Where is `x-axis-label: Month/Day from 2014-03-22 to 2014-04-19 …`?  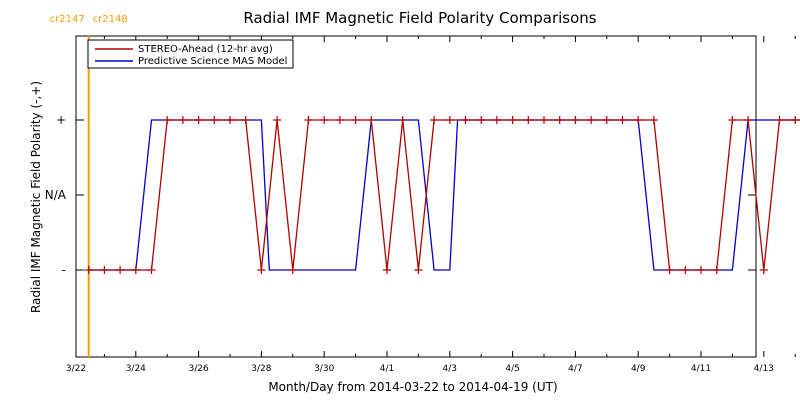 x-axis-label: Month/Day from 2014-03-22 to 2014-04-19 … is located at coordinates (412, 387).